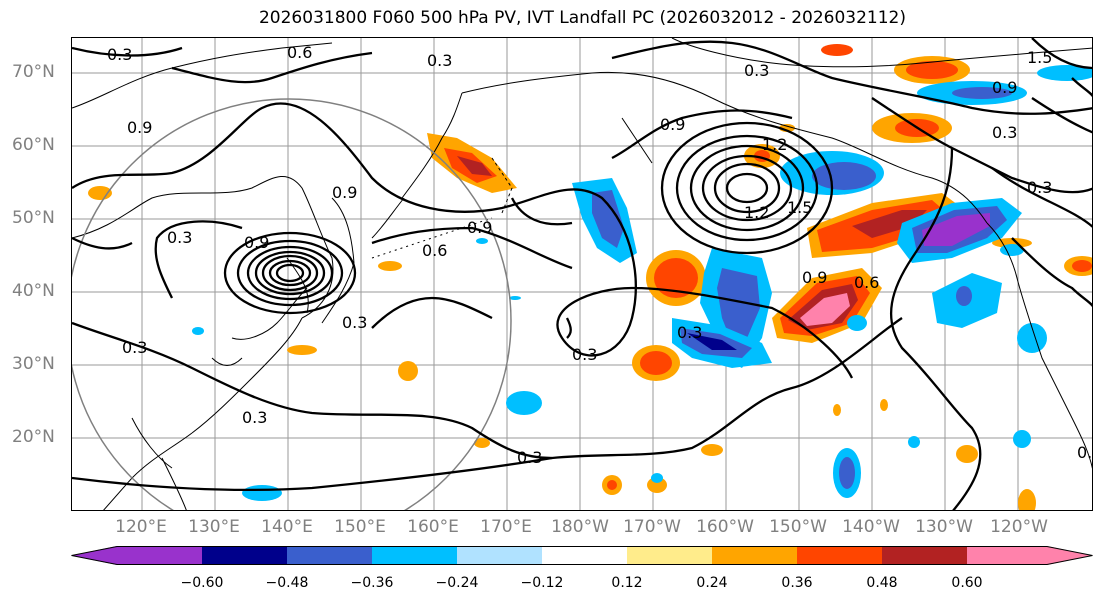  I want to click on lon-label: 170°E, so click(506, 527).